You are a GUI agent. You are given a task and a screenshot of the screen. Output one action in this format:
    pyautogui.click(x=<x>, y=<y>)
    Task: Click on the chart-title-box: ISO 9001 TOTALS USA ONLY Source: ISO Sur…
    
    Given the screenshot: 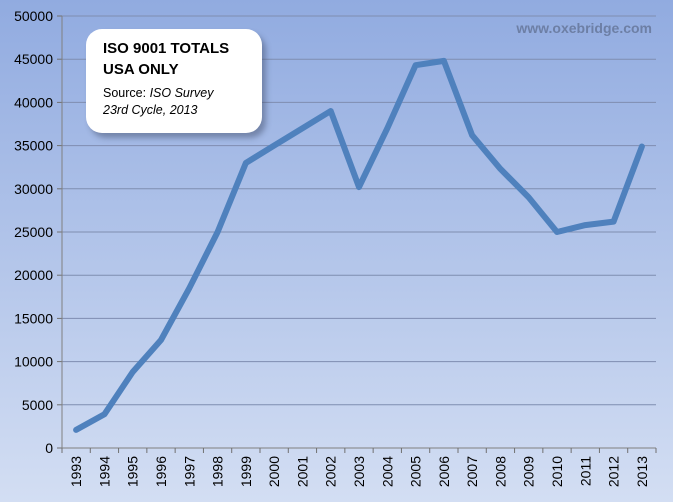 What is the action you would take?
    pyautogui.click(x=174, y=81)
    